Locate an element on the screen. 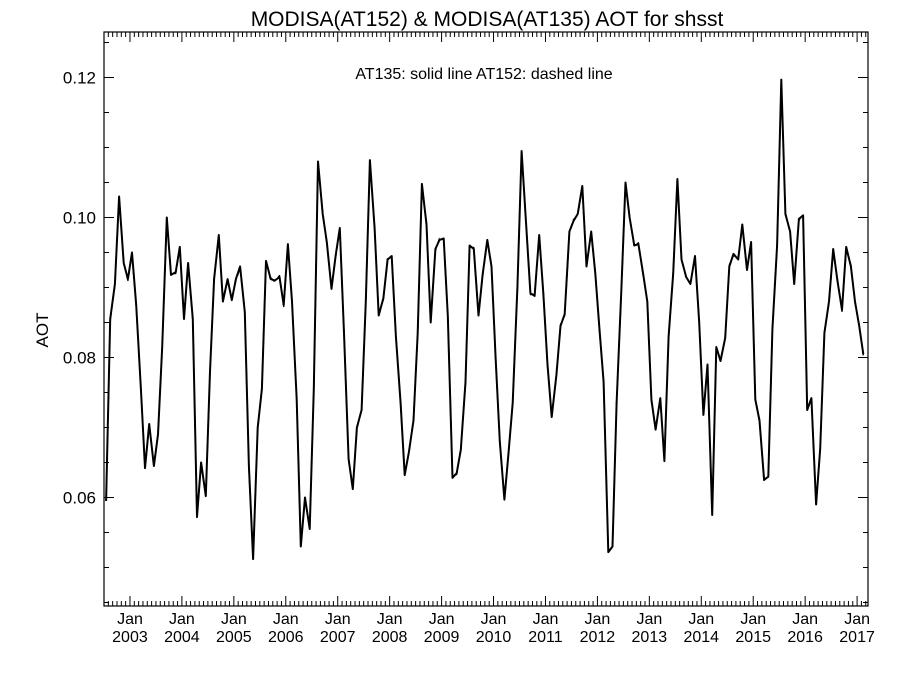 The image size is (900, 675). y-tick-label: 0.08 is located at coordinates (79, 358).